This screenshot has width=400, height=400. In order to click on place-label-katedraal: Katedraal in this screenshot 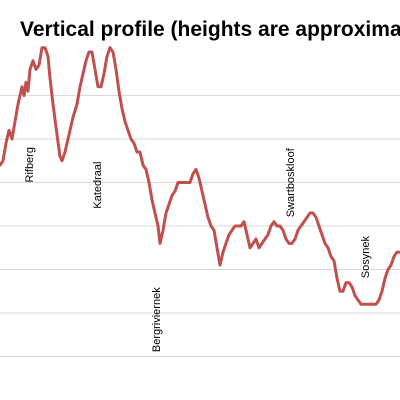, I will do `click(98, 185)`.